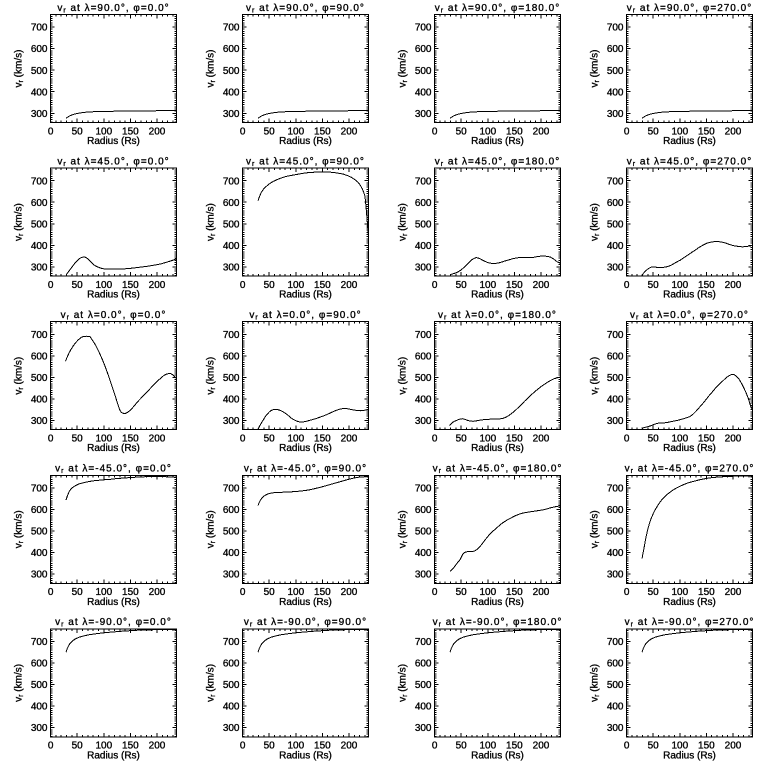  What do you see at coordinates (689, 162) in the screenshot?
I see `svg-text: vr at λ=45.0°, φ=270.0°` at bounding box center [689, 162].